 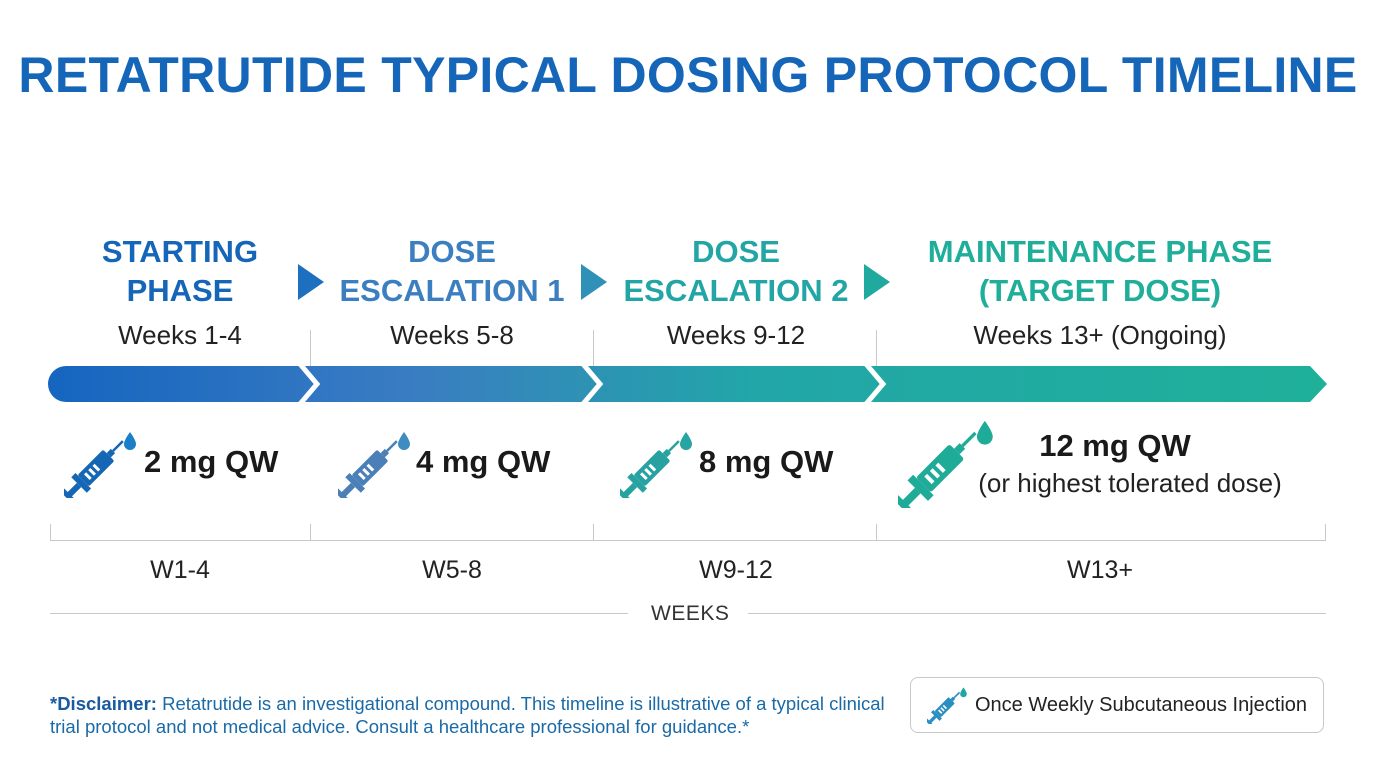 I want to click on legend: Once Weekly Subcutaneous Injection, so click(x=1117, y=705).